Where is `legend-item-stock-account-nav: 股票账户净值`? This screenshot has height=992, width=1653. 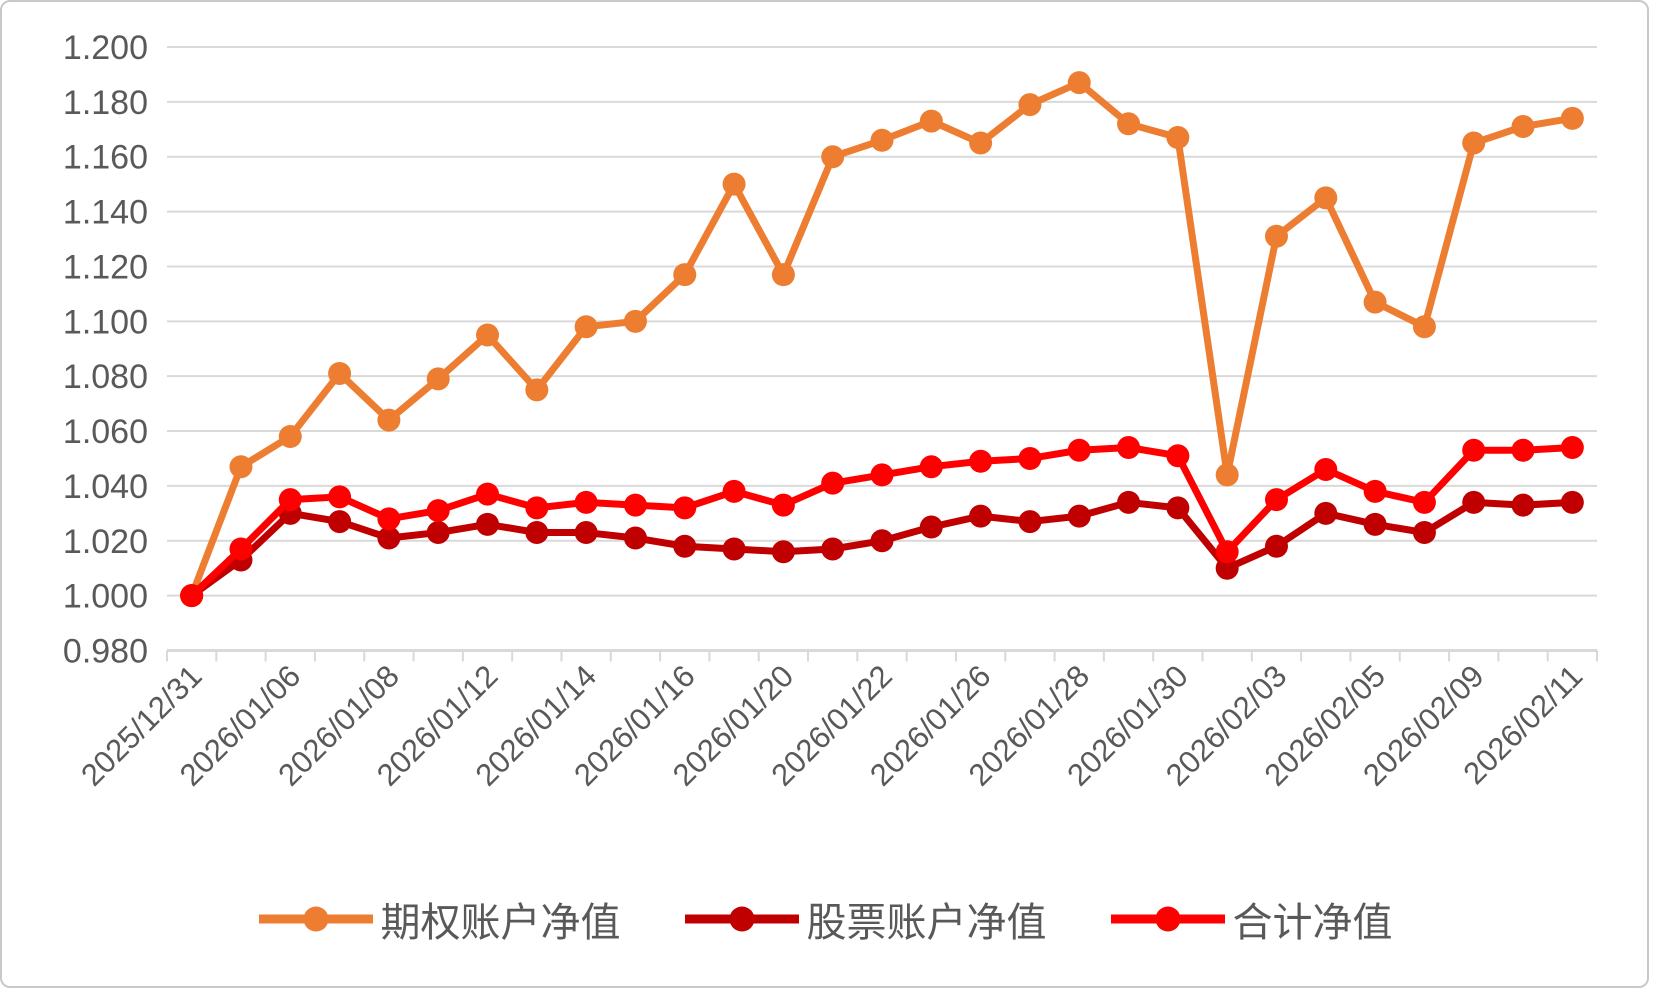 legend-item-stock-account-nav: 股票账户净值 is located at coordinates (865, 919).